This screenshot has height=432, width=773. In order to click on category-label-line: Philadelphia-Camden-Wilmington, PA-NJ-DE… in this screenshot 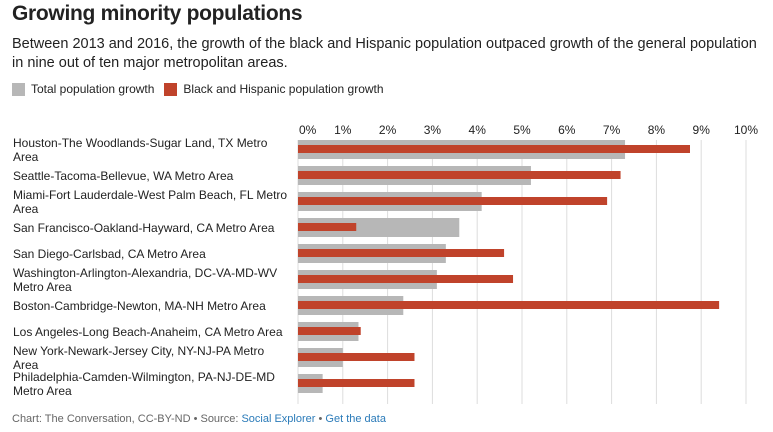, I will do `click(144, 377)`.